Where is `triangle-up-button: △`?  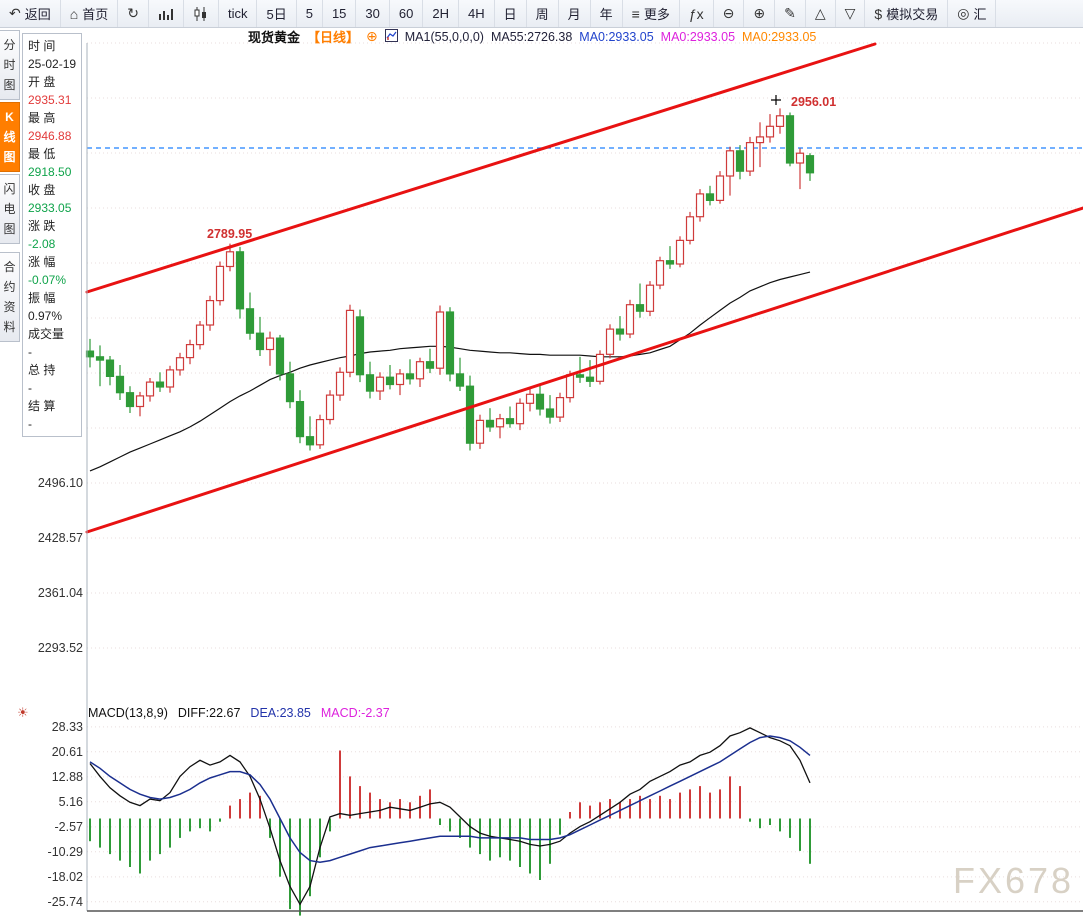 triangle-up-button: △ is located at coordinates (821, 13).